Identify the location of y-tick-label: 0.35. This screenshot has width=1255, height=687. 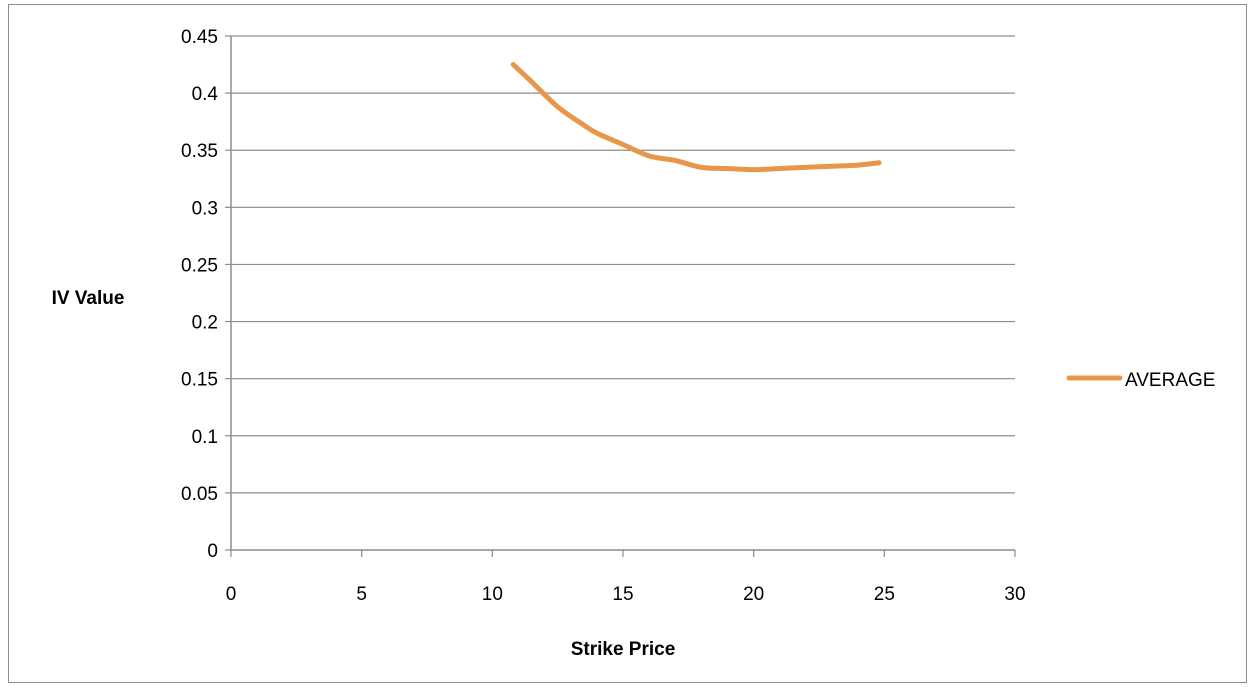
(199, 151).